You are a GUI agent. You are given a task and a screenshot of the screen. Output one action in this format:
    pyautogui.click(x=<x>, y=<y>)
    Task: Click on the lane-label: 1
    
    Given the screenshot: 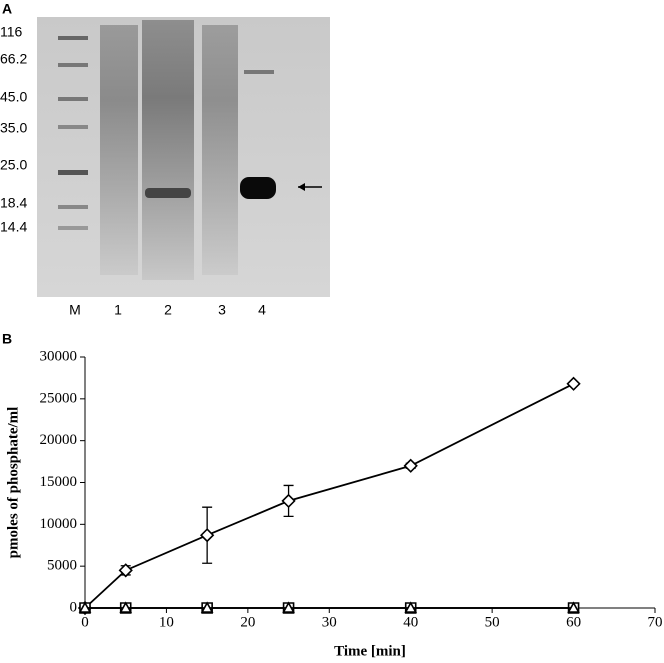 What is the action you would take?
    pyautogui.click(x=118, y=310)
    